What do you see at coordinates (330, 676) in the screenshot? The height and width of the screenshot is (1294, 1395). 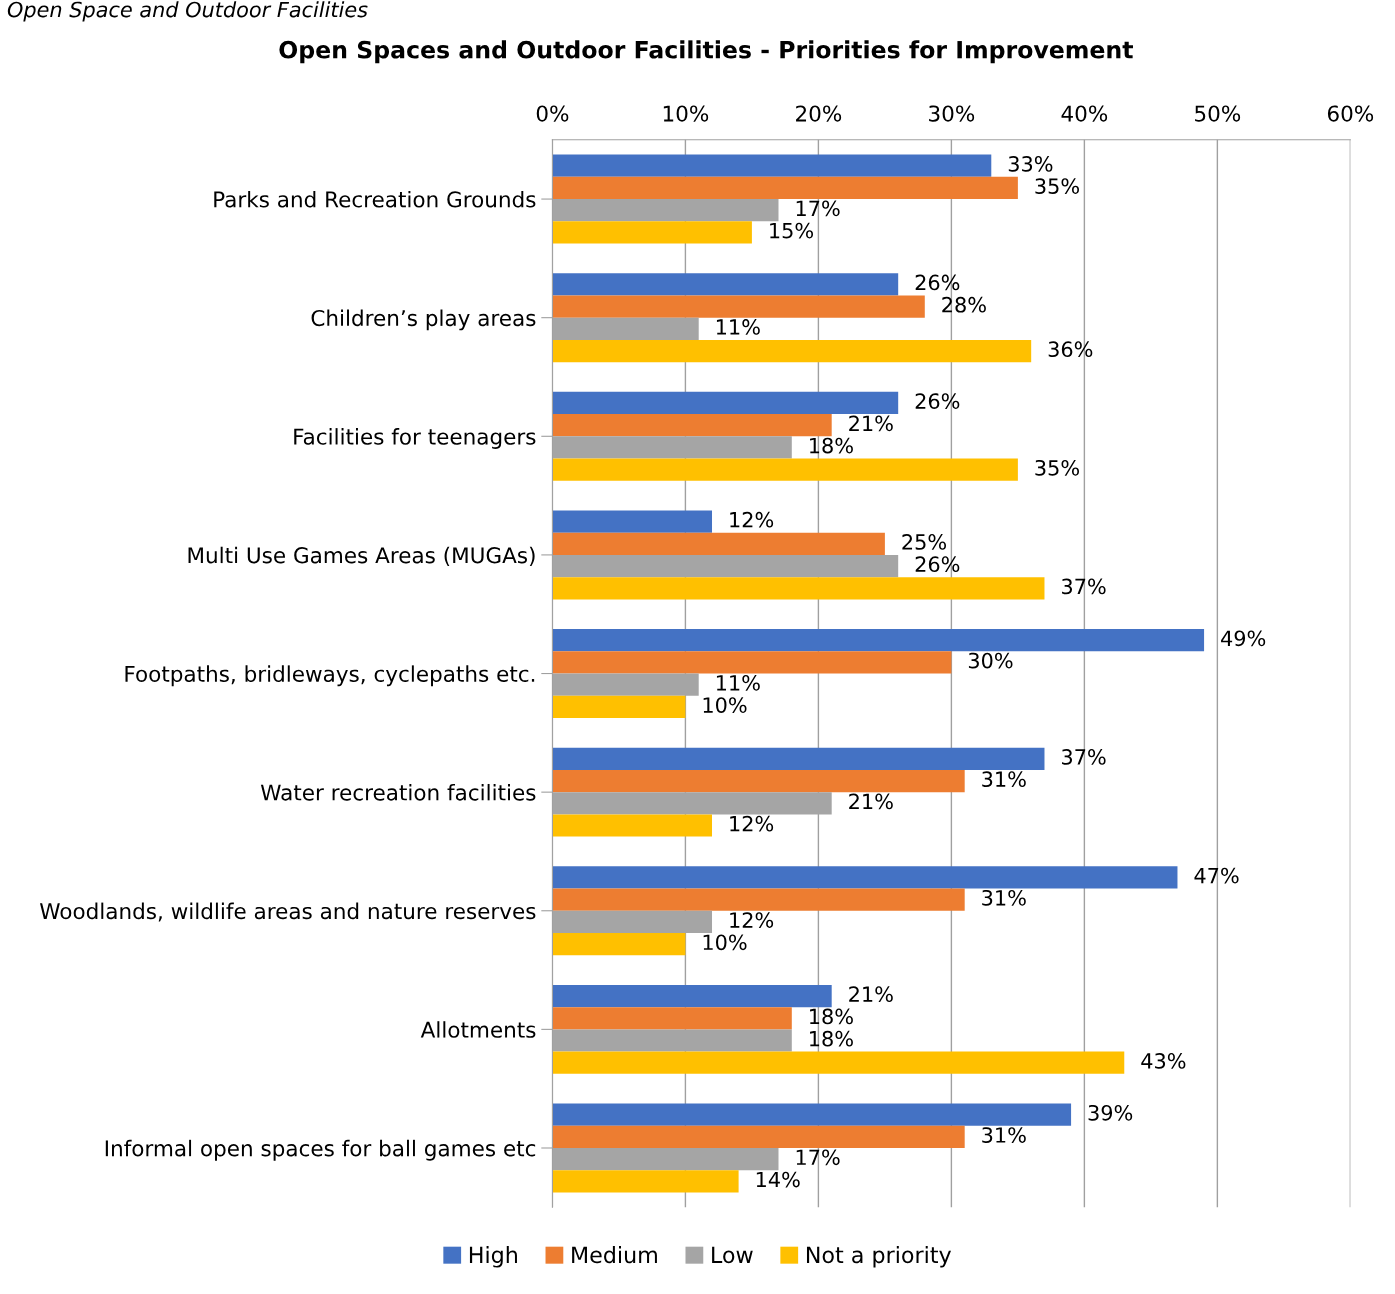 I see `y-tick-label: Footpaths, bridleways, cyclepaths etc.` at bounding box center [330, 676].